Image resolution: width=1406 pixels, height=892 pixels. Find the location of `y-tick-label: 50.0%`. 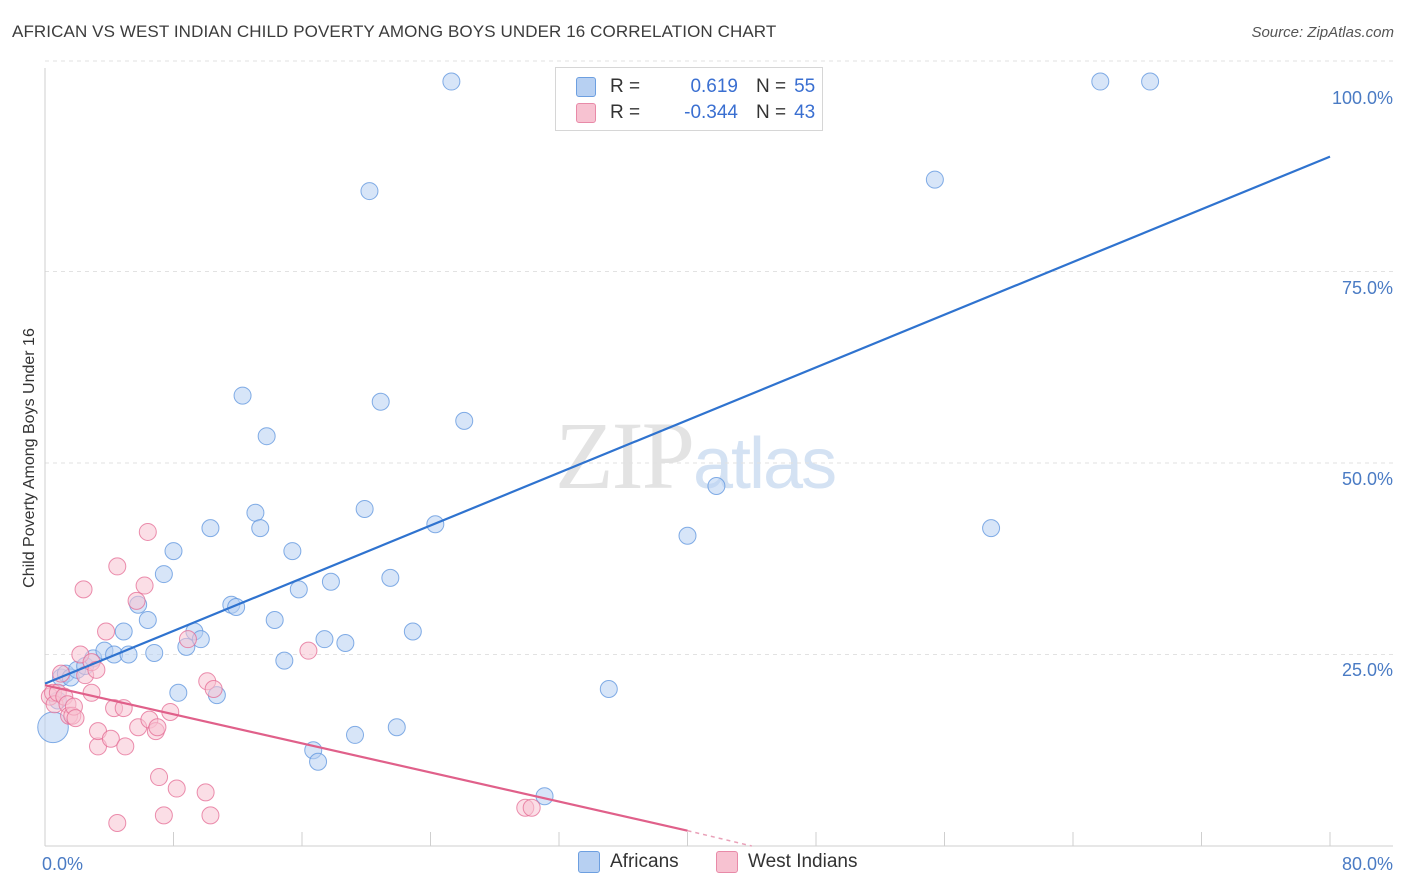

y-tick-label: 50.0% is located at coordinates (1367, 479).